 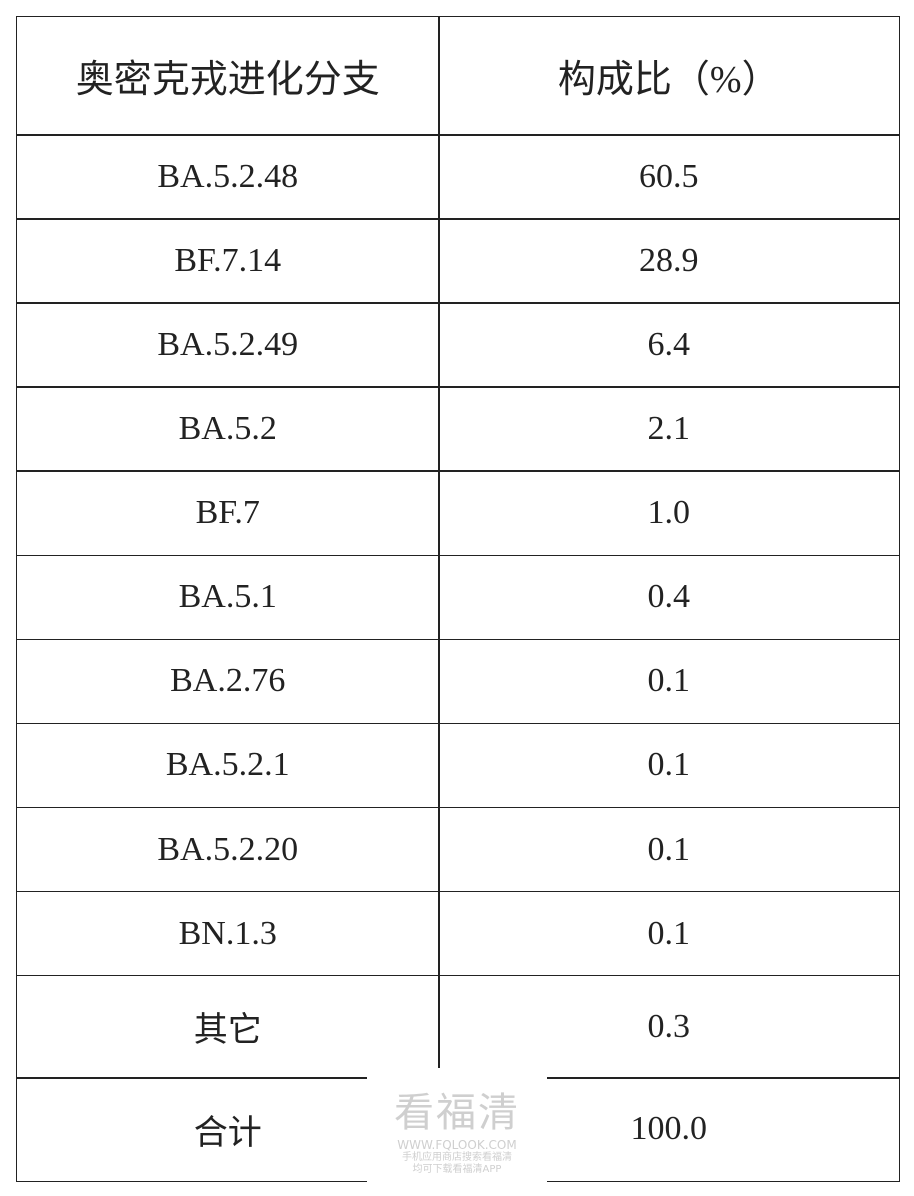 What do you see at coordinates (228, 76) in the screenshot?
I see `header-cell: 奥密克戎进化分支` at bounding box center [228, 76].